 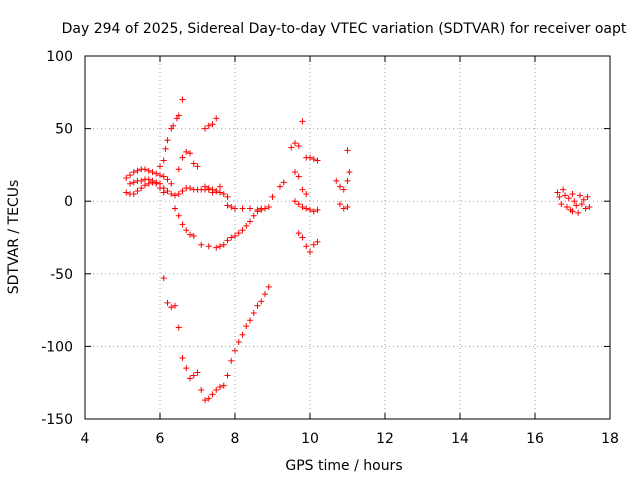 I want to click on x-tick-label: 14, so click(x=460, y=439).